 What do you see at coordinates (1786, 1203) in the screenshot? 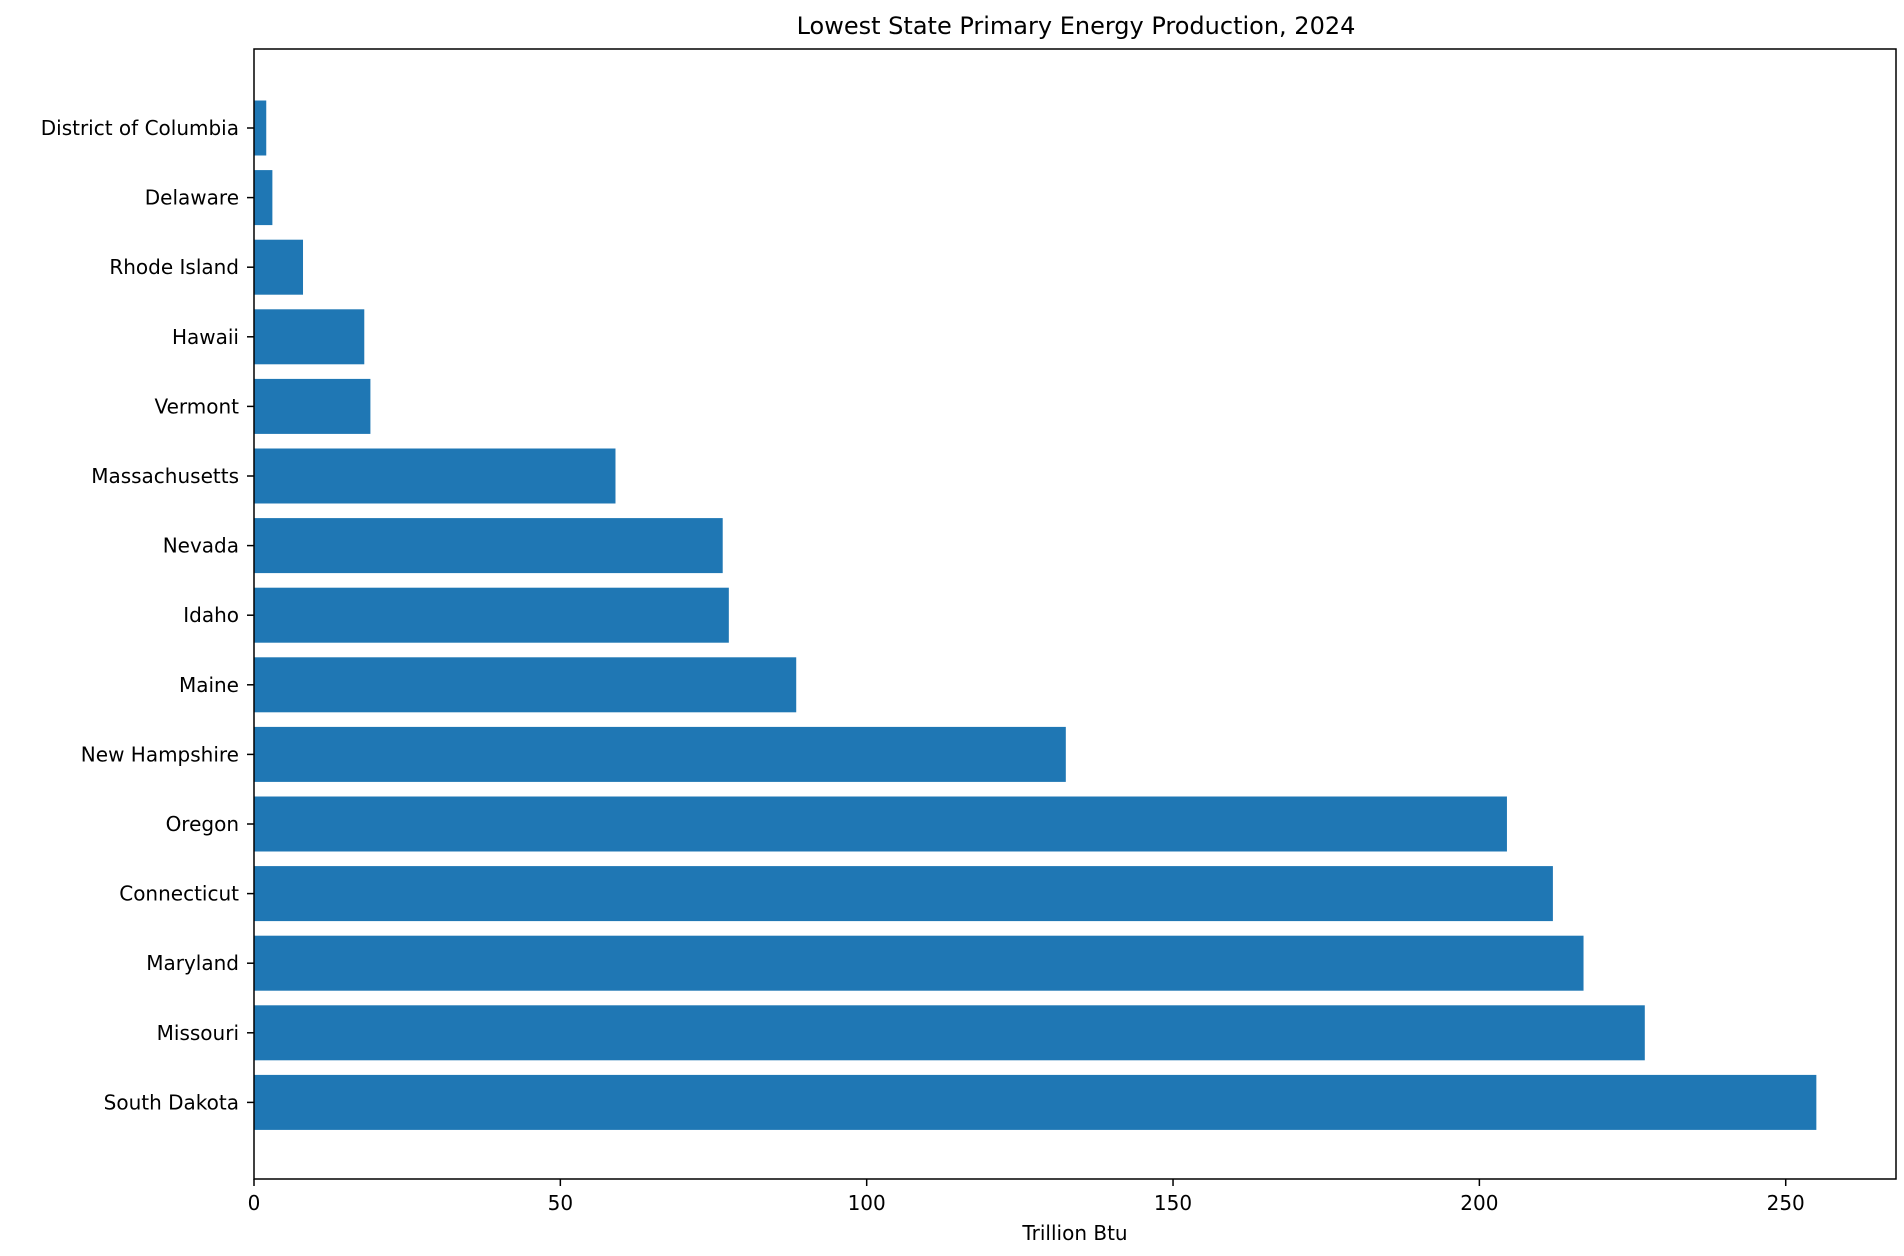
I see `x-tick-label: 250` at bounding box center [1786, 1203].